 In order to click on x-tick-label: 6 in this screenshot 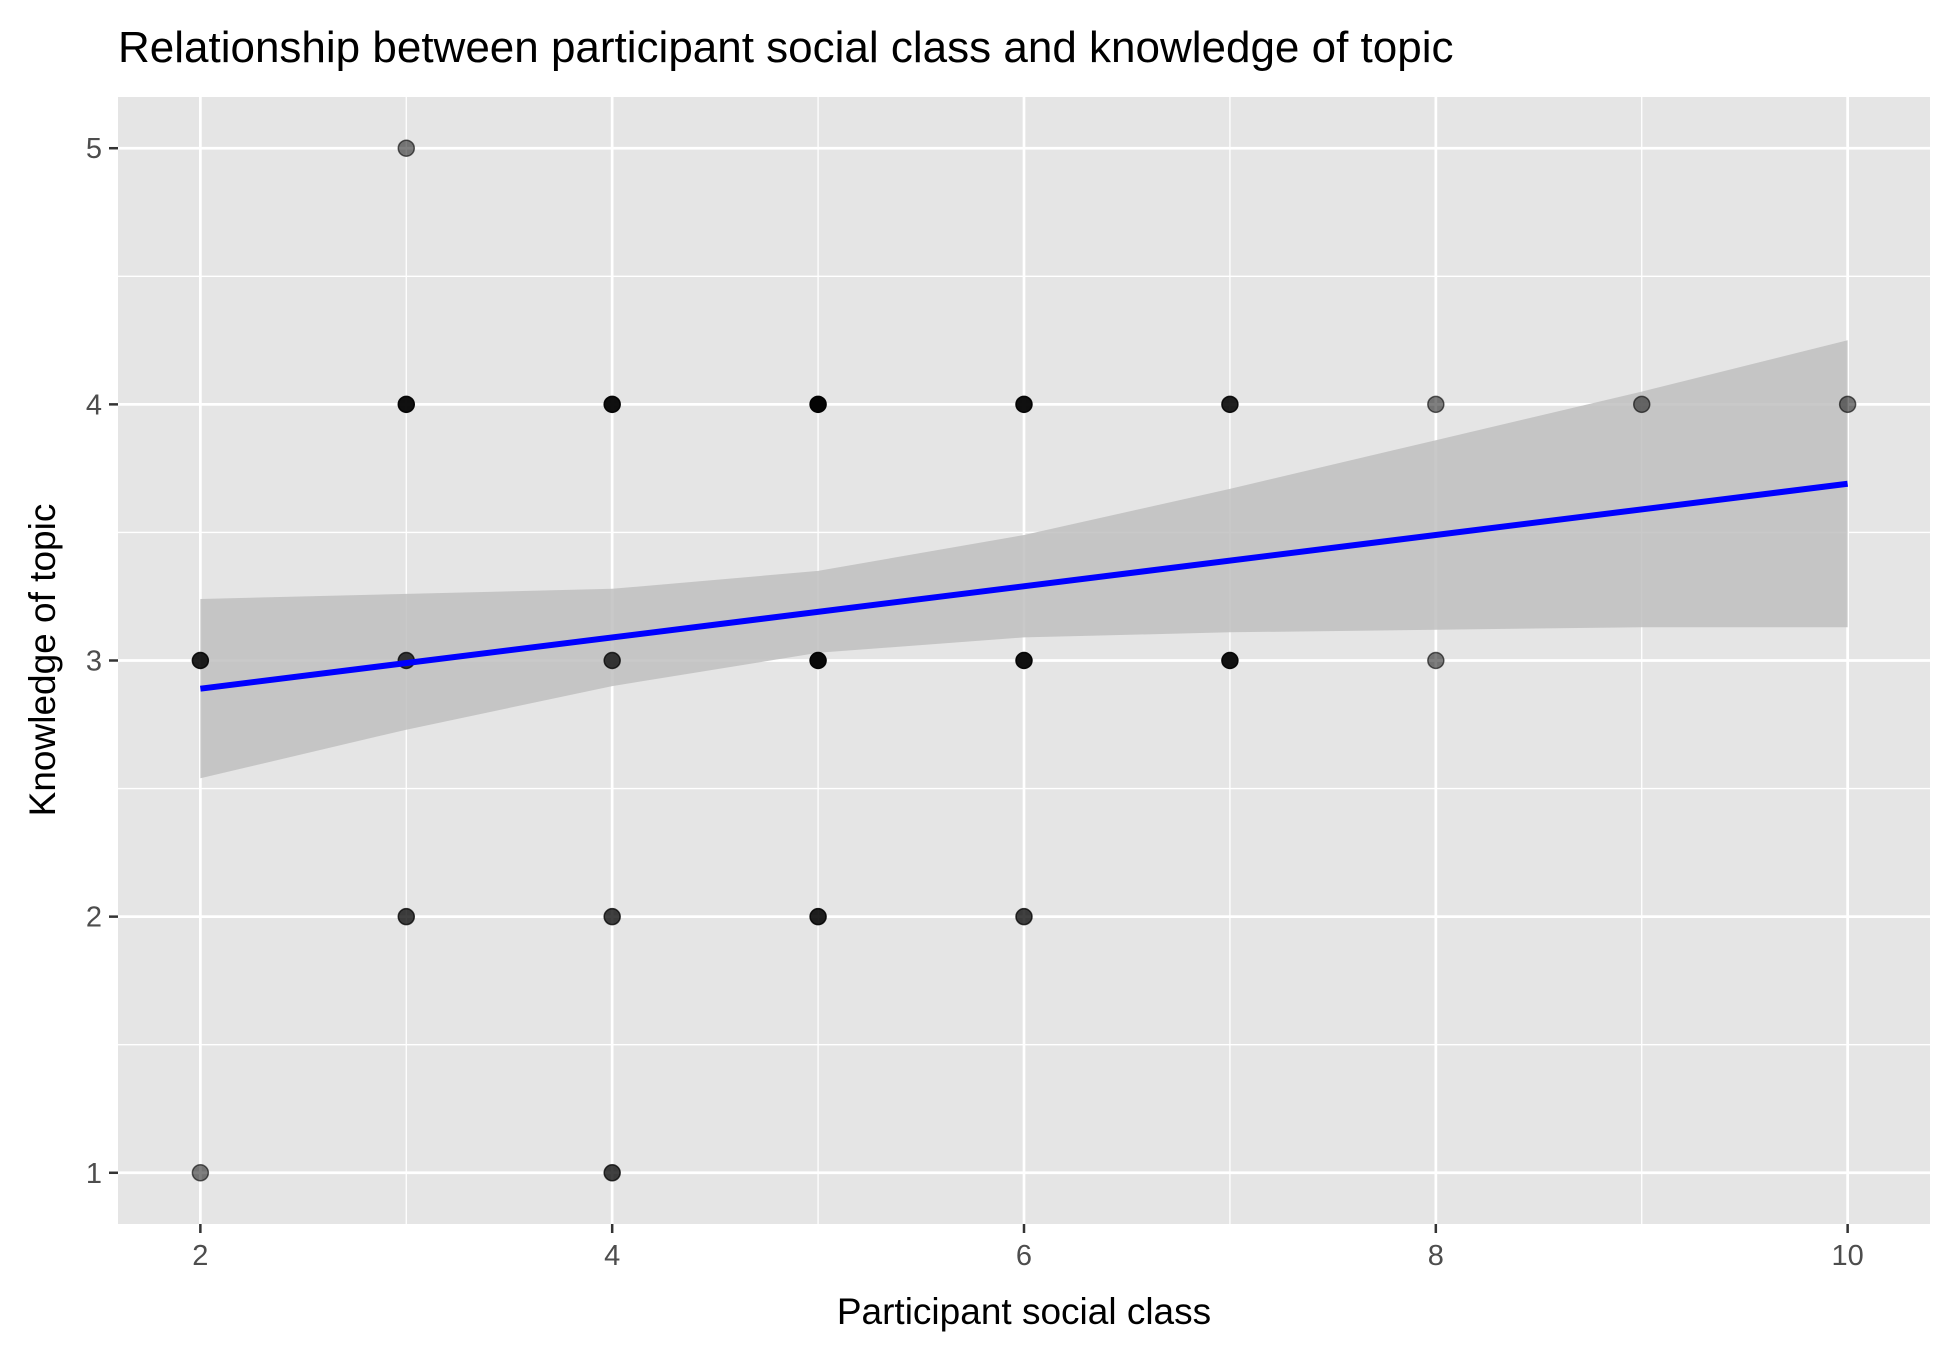, I will do `click(1024, 1256)`.